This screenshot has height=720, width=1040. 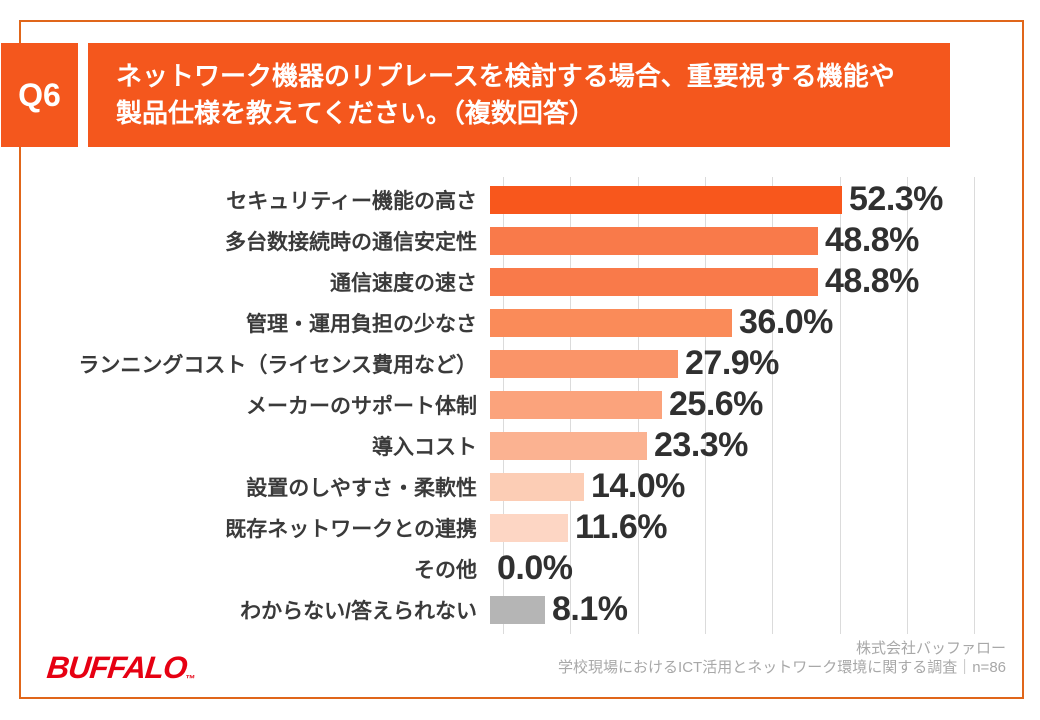 I want to click on chart-row: ランニングコスト（ライセンス費用など） 27.9%, so click(x=520, y=363).